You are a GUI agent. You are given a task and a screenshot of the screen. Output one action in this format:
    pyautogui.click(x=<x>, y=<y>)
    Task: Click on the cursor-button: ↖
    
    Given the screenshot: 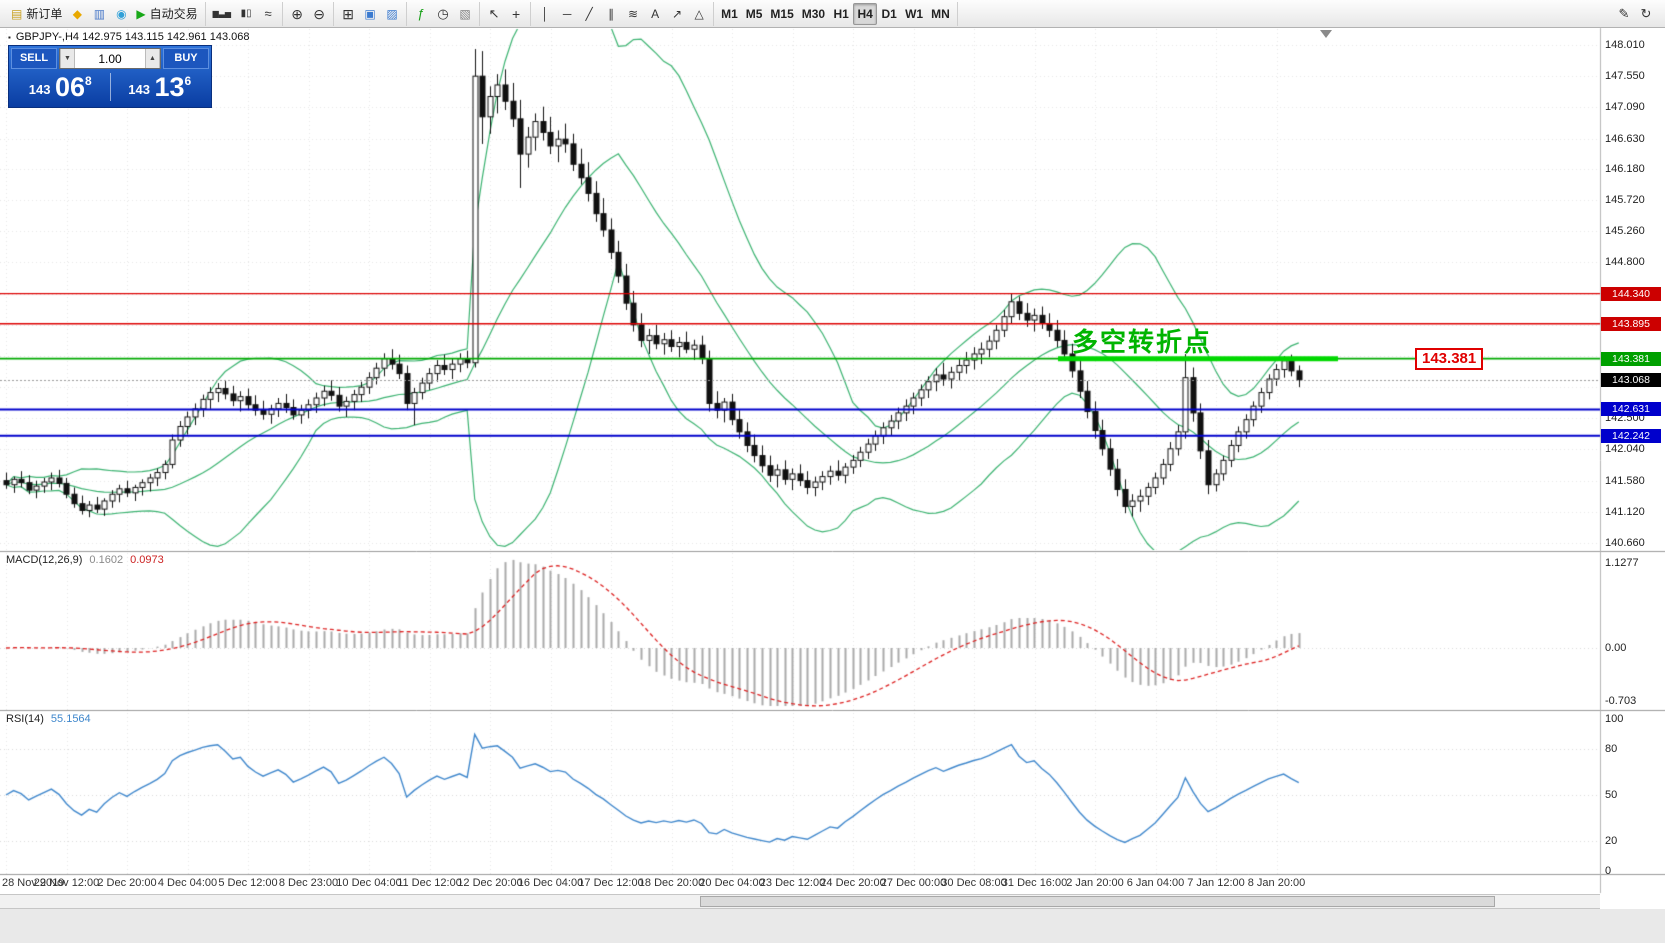 What is the action you would take?
    pyautogui.click(x=494, y=14)
    